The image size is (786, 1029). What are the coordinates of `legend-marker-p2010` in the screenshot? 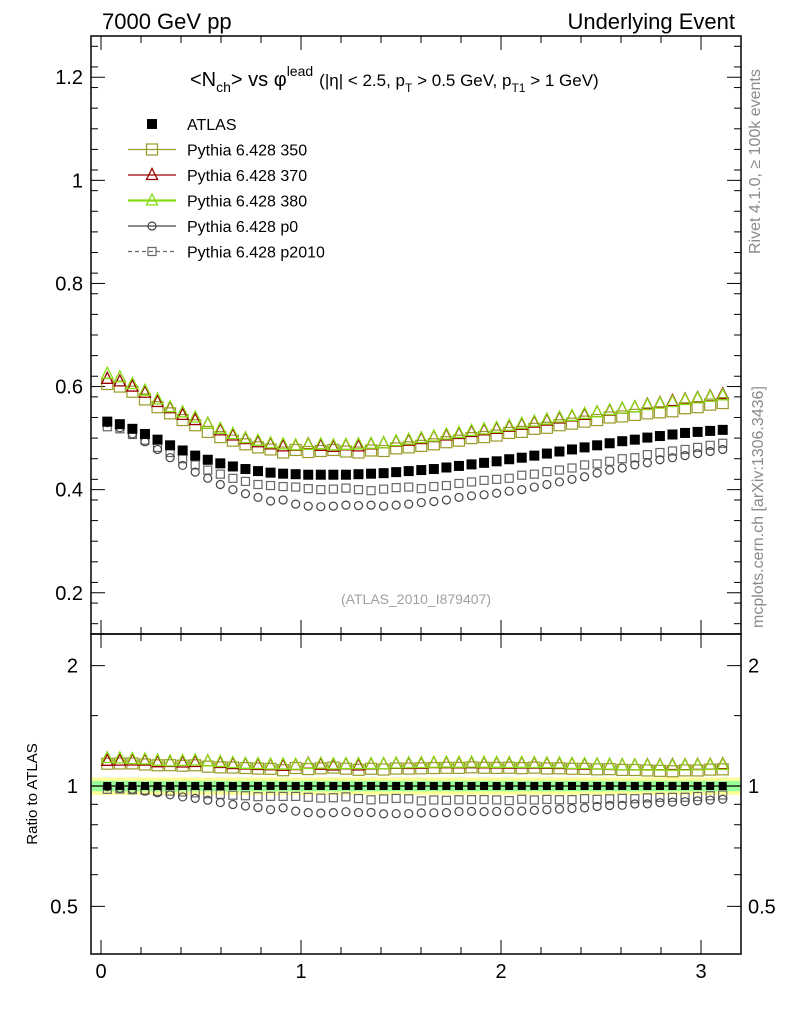 It's located at (152, 251).